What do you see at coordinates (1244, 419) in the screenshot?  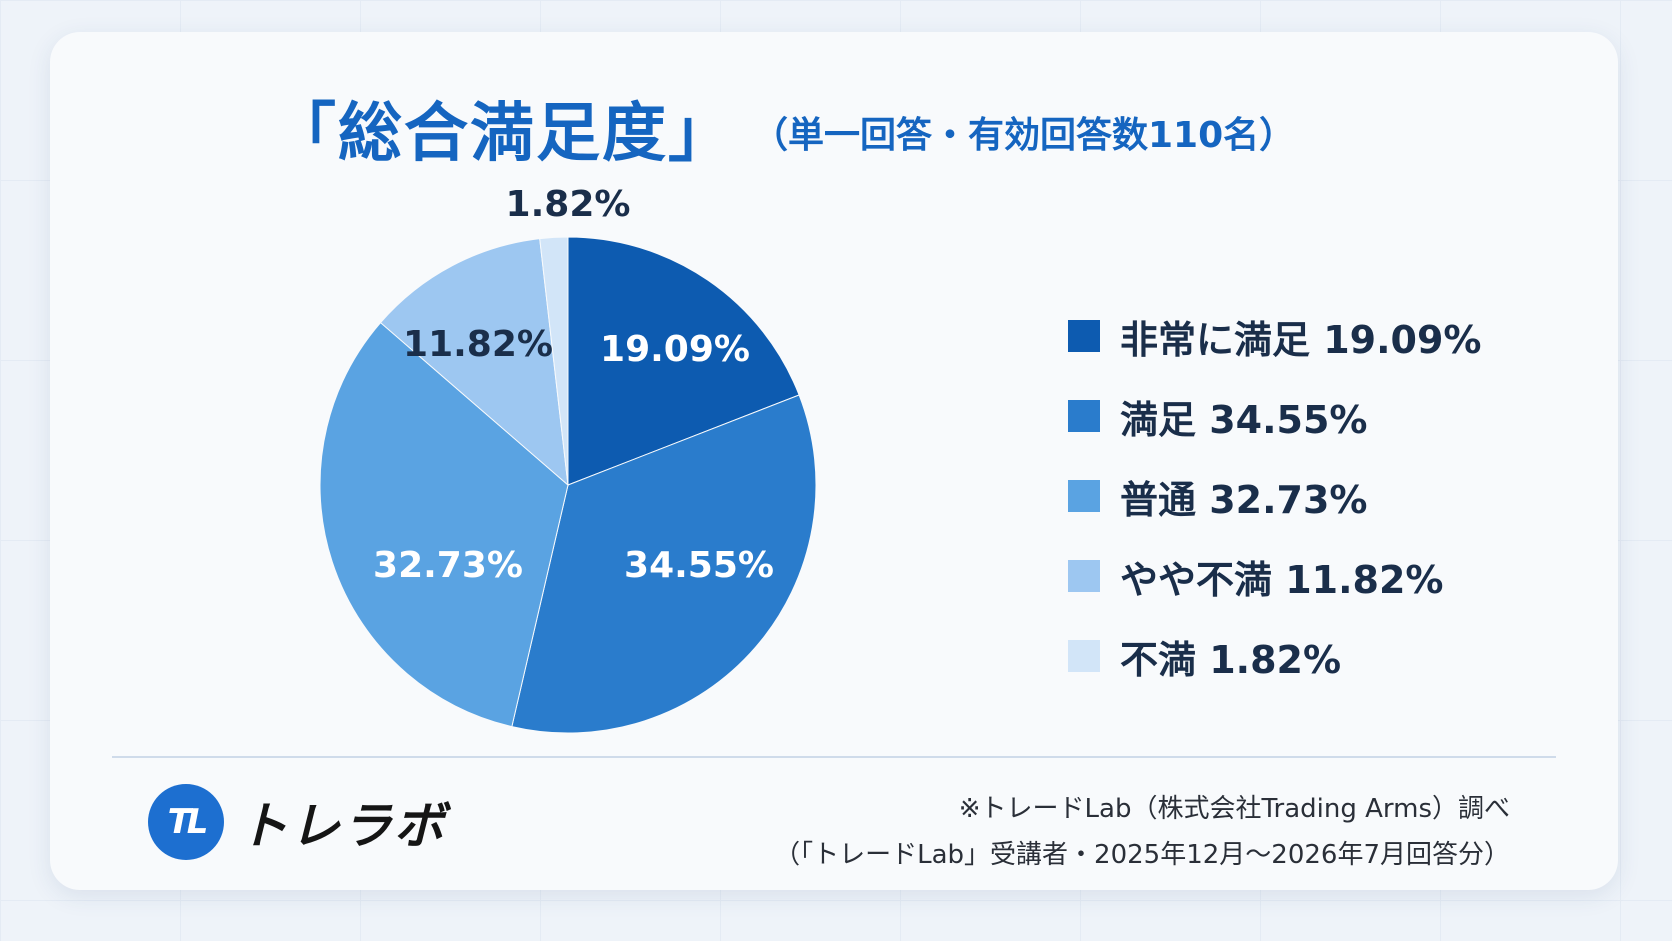 I see `legend-label: 満足 34.55%` at bounding box center [1244, 419].